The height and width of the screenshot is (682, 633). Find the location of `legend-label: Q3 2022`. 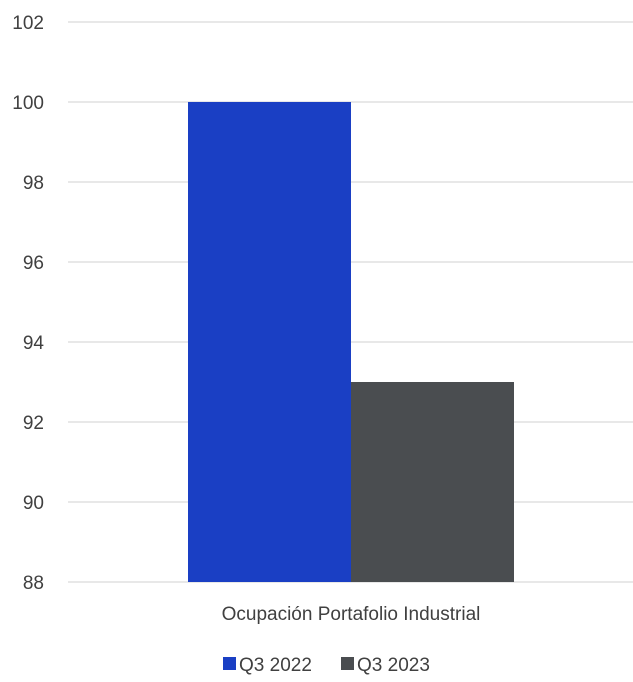

legend-label: Q3 2022 is located at coordinates (275, 665).